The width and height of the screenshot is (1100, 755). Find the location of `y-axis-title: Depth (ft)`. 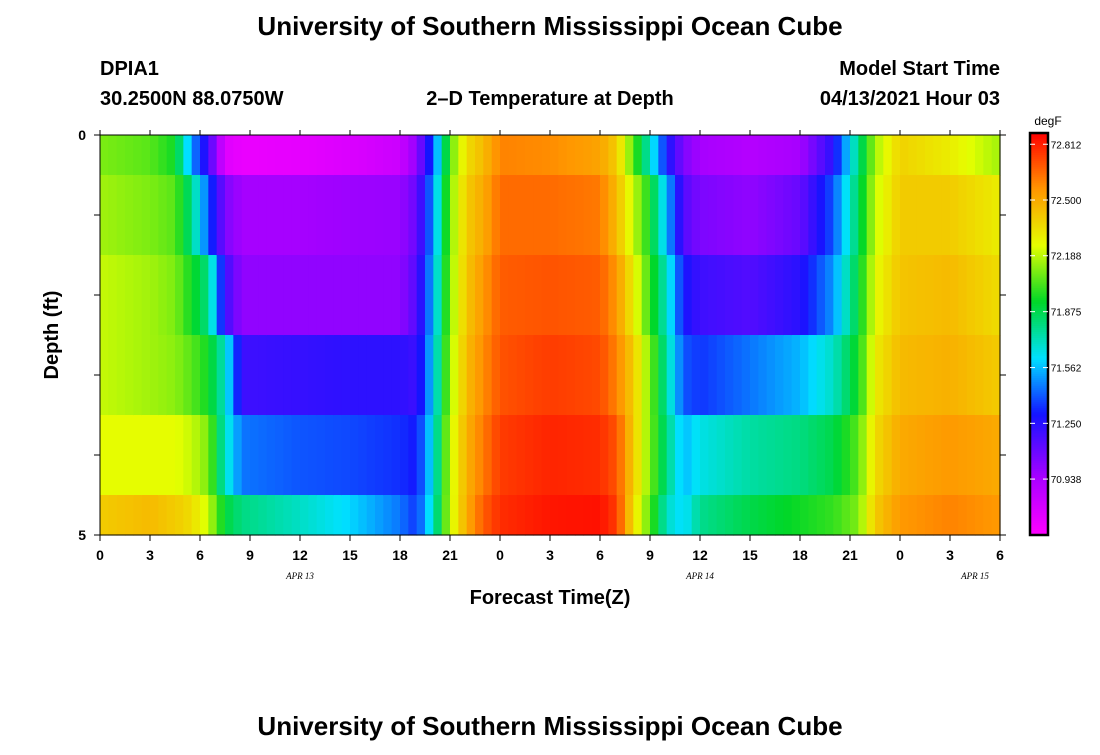

y-axis-title: Depth (ft) is located at coordinates (52, 335).